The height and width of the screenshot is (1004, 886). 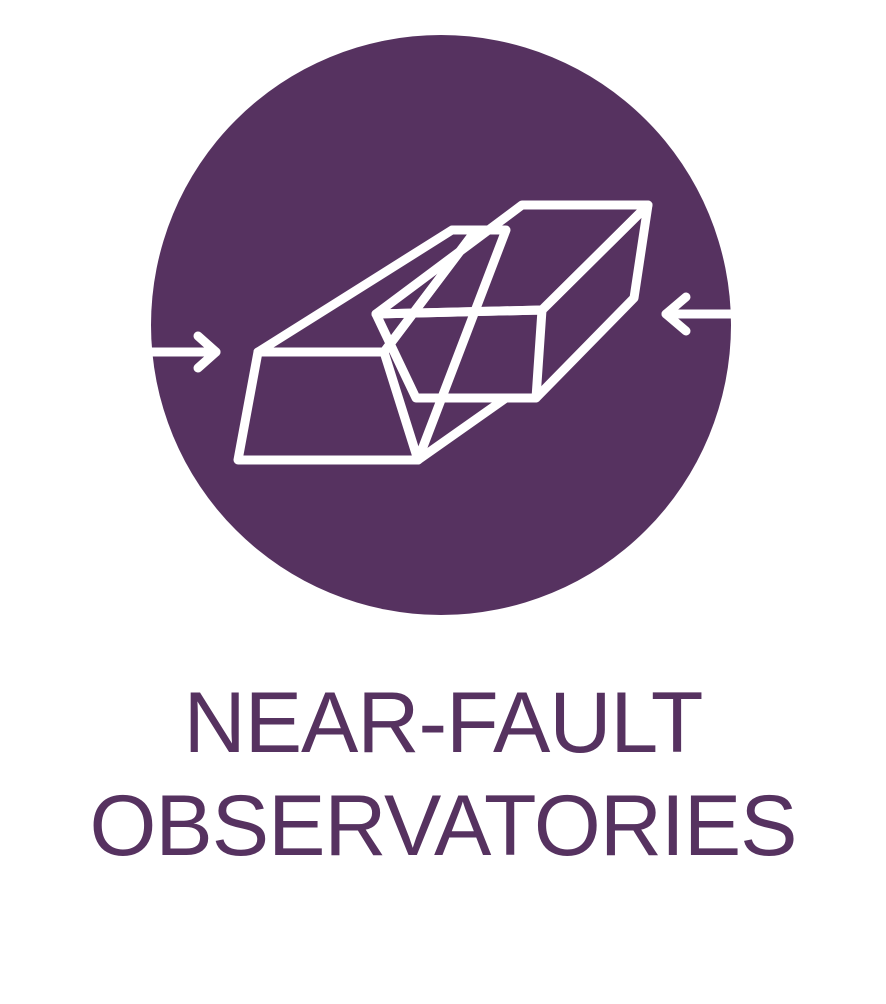 I want to click on right-fault-block-icon, so click(x=512, y=301).